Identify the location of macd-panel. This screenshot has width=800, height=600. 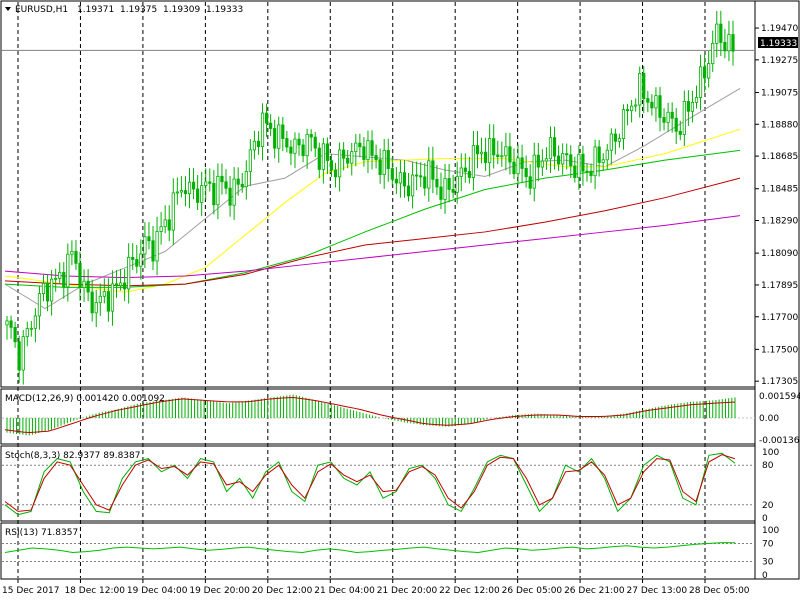
(378, 415).